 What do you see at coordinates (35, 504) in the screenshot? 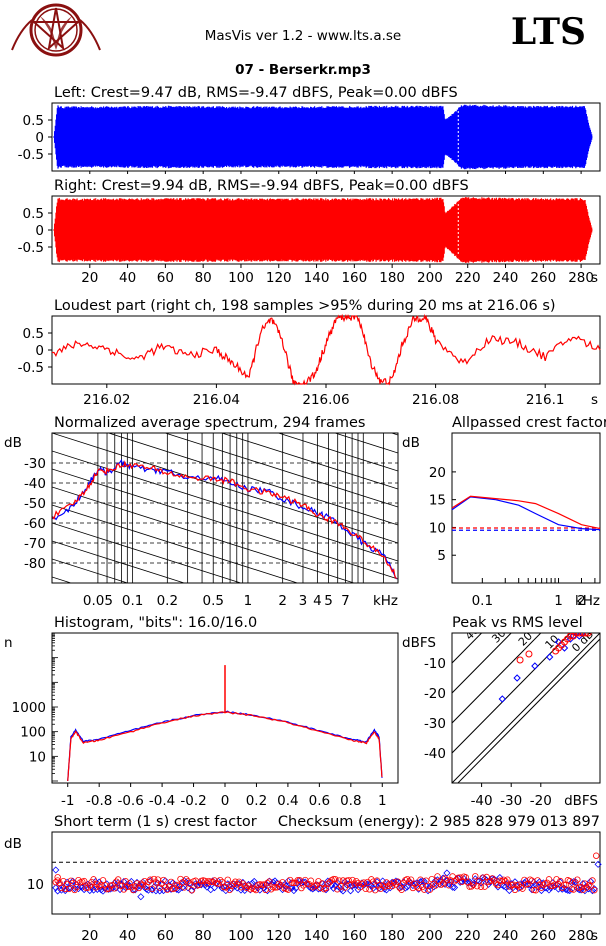
I see `y-tick-label: -50` at bounding box center [35, 504].